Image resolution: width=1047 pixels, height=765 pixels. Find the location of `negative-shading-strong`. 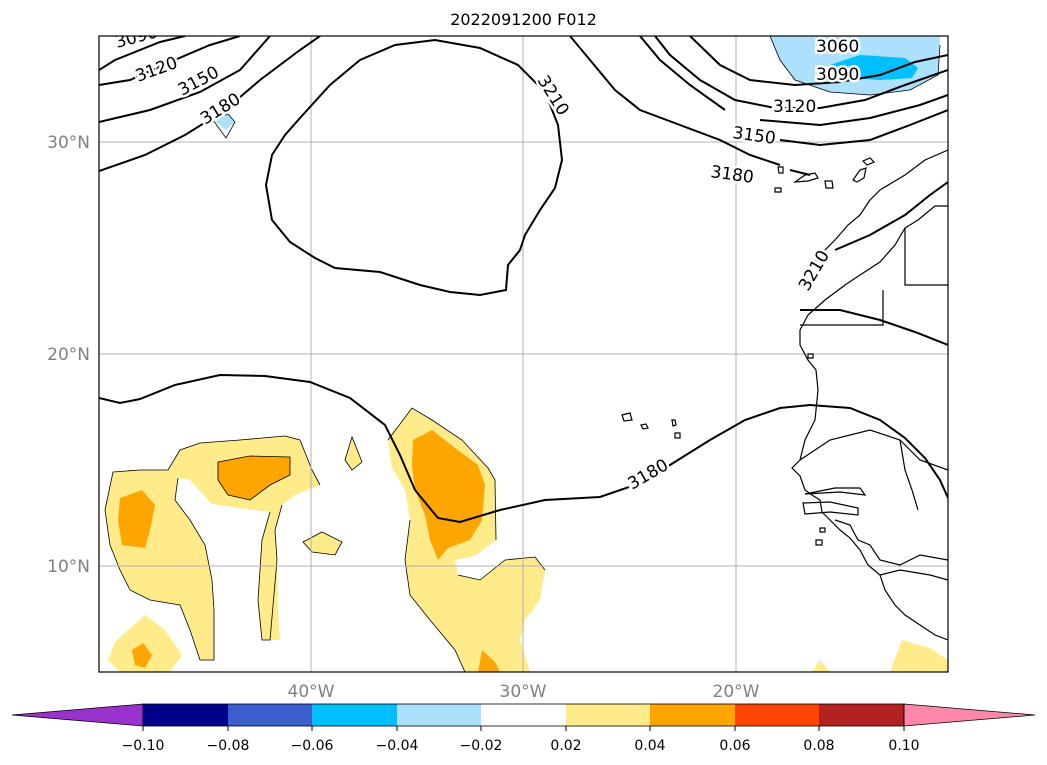

negative-shading-strong is located at coordinates (874, 67).